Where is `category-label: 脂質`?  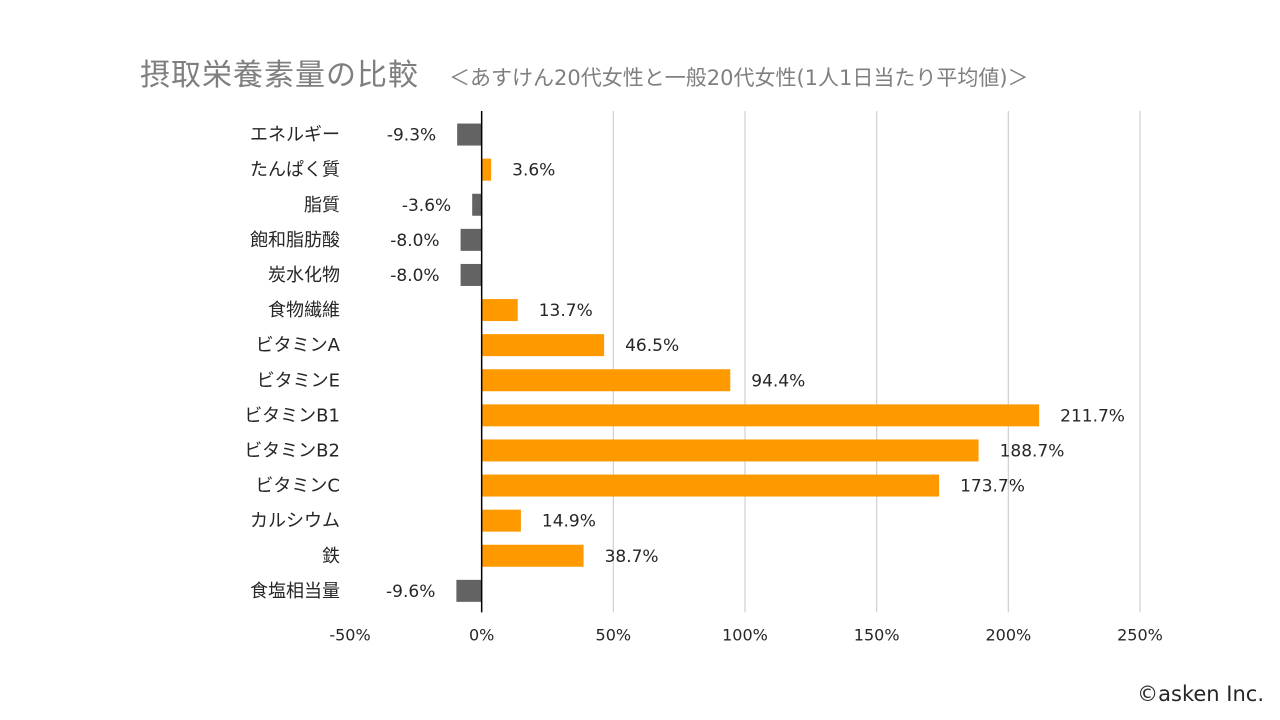 category-label: 脂質 is located at coordinates (322, 205).